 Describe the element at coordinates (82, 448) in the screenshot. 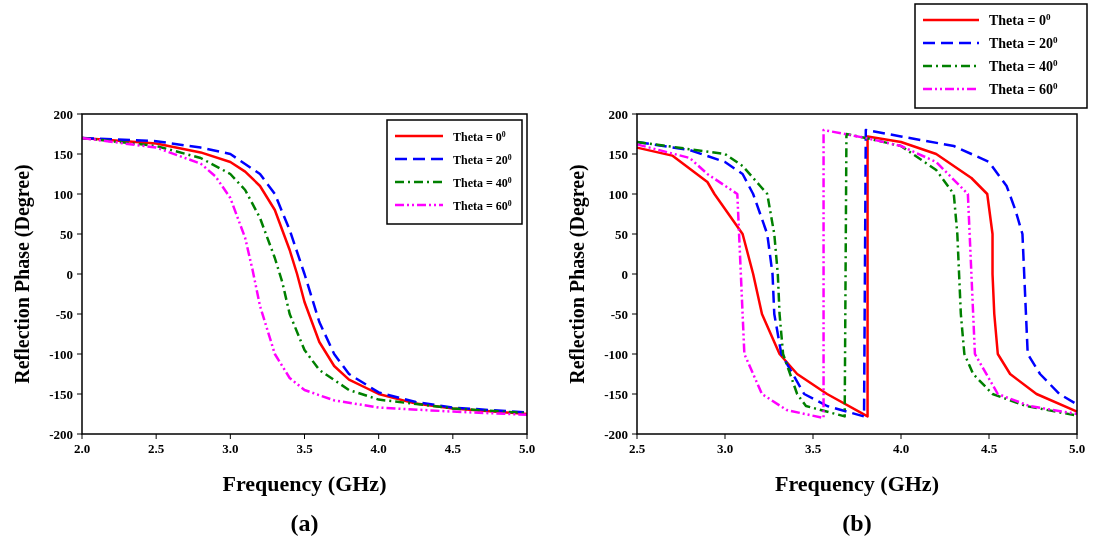

I see `x-tick-label: 2.0` at that location.